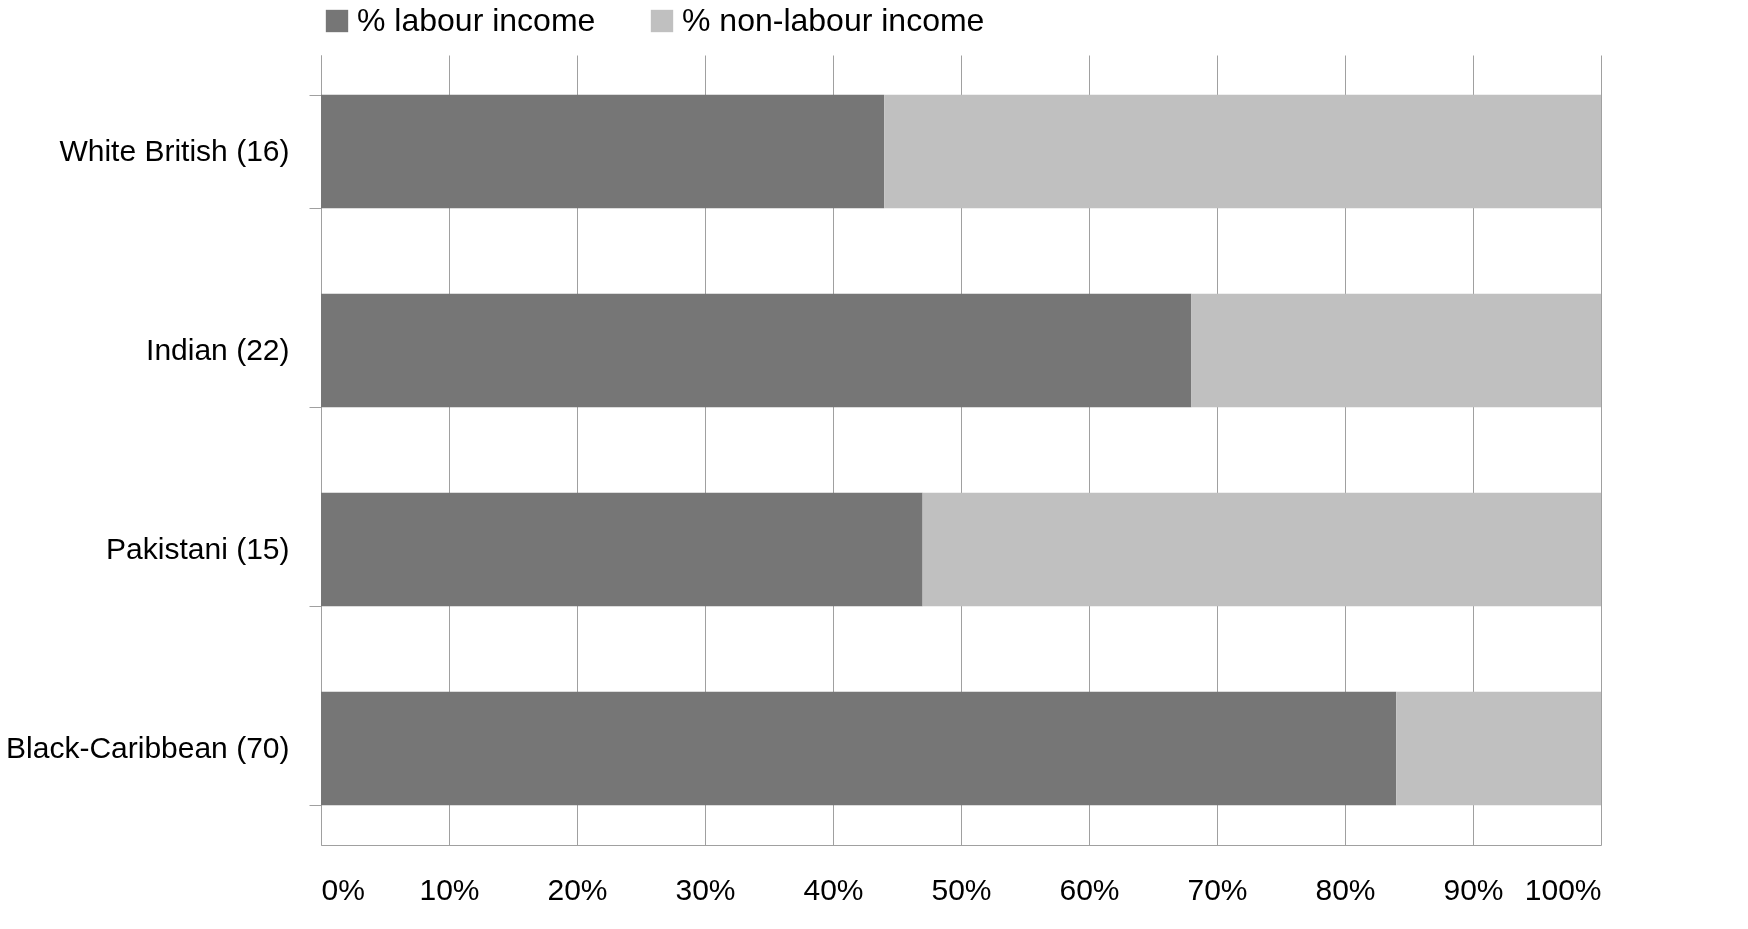 The width and height of the screenshot is (1748, 929). What do you see at coordinates (577, 889) in the screenshot?
I see `x-tick-label: 20%` at bounding box center [577, 889].